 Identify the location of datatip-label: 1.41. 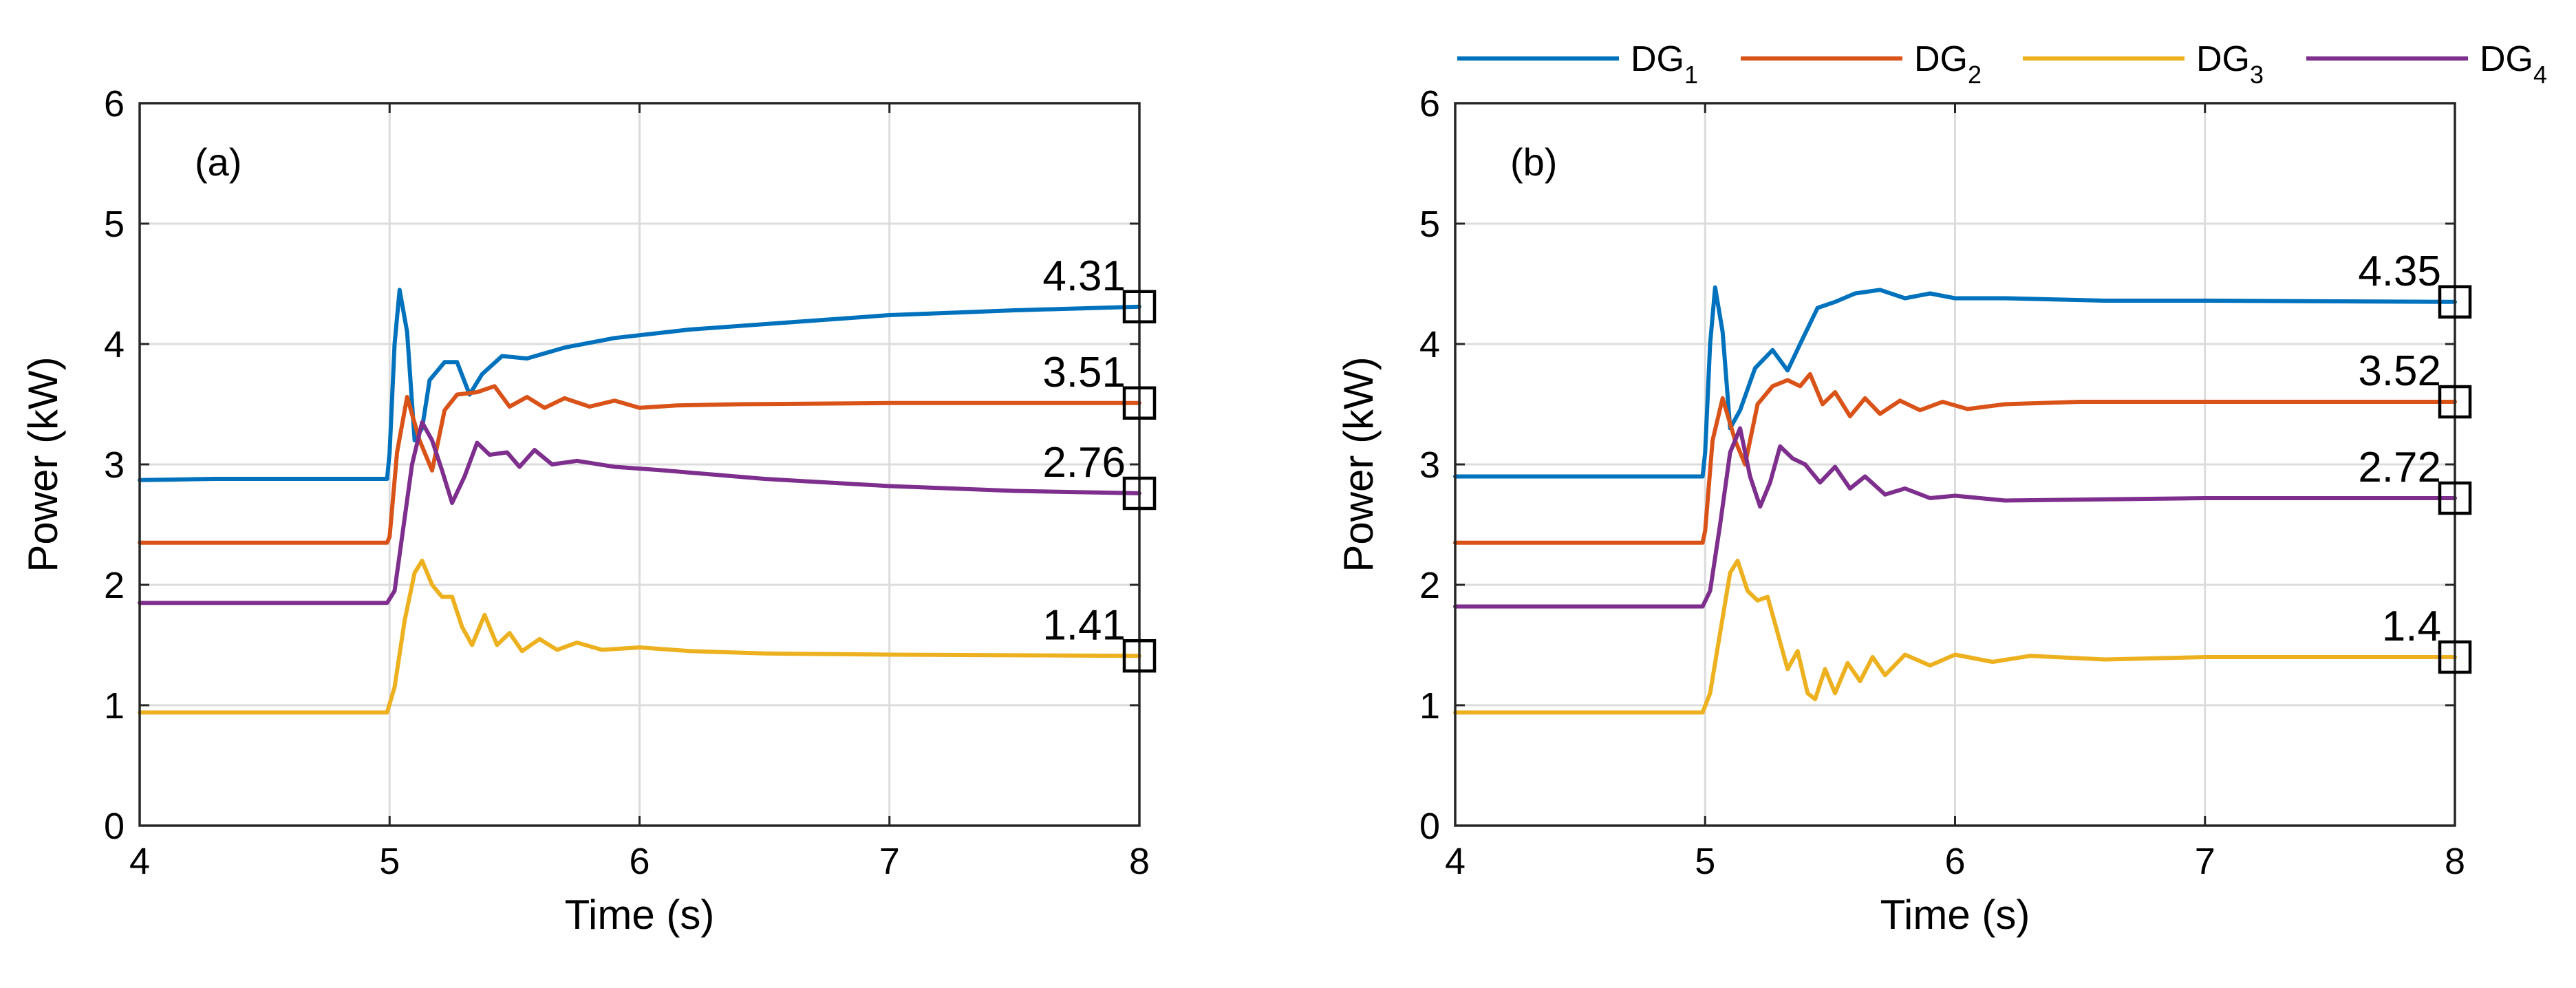
(1084, 625).